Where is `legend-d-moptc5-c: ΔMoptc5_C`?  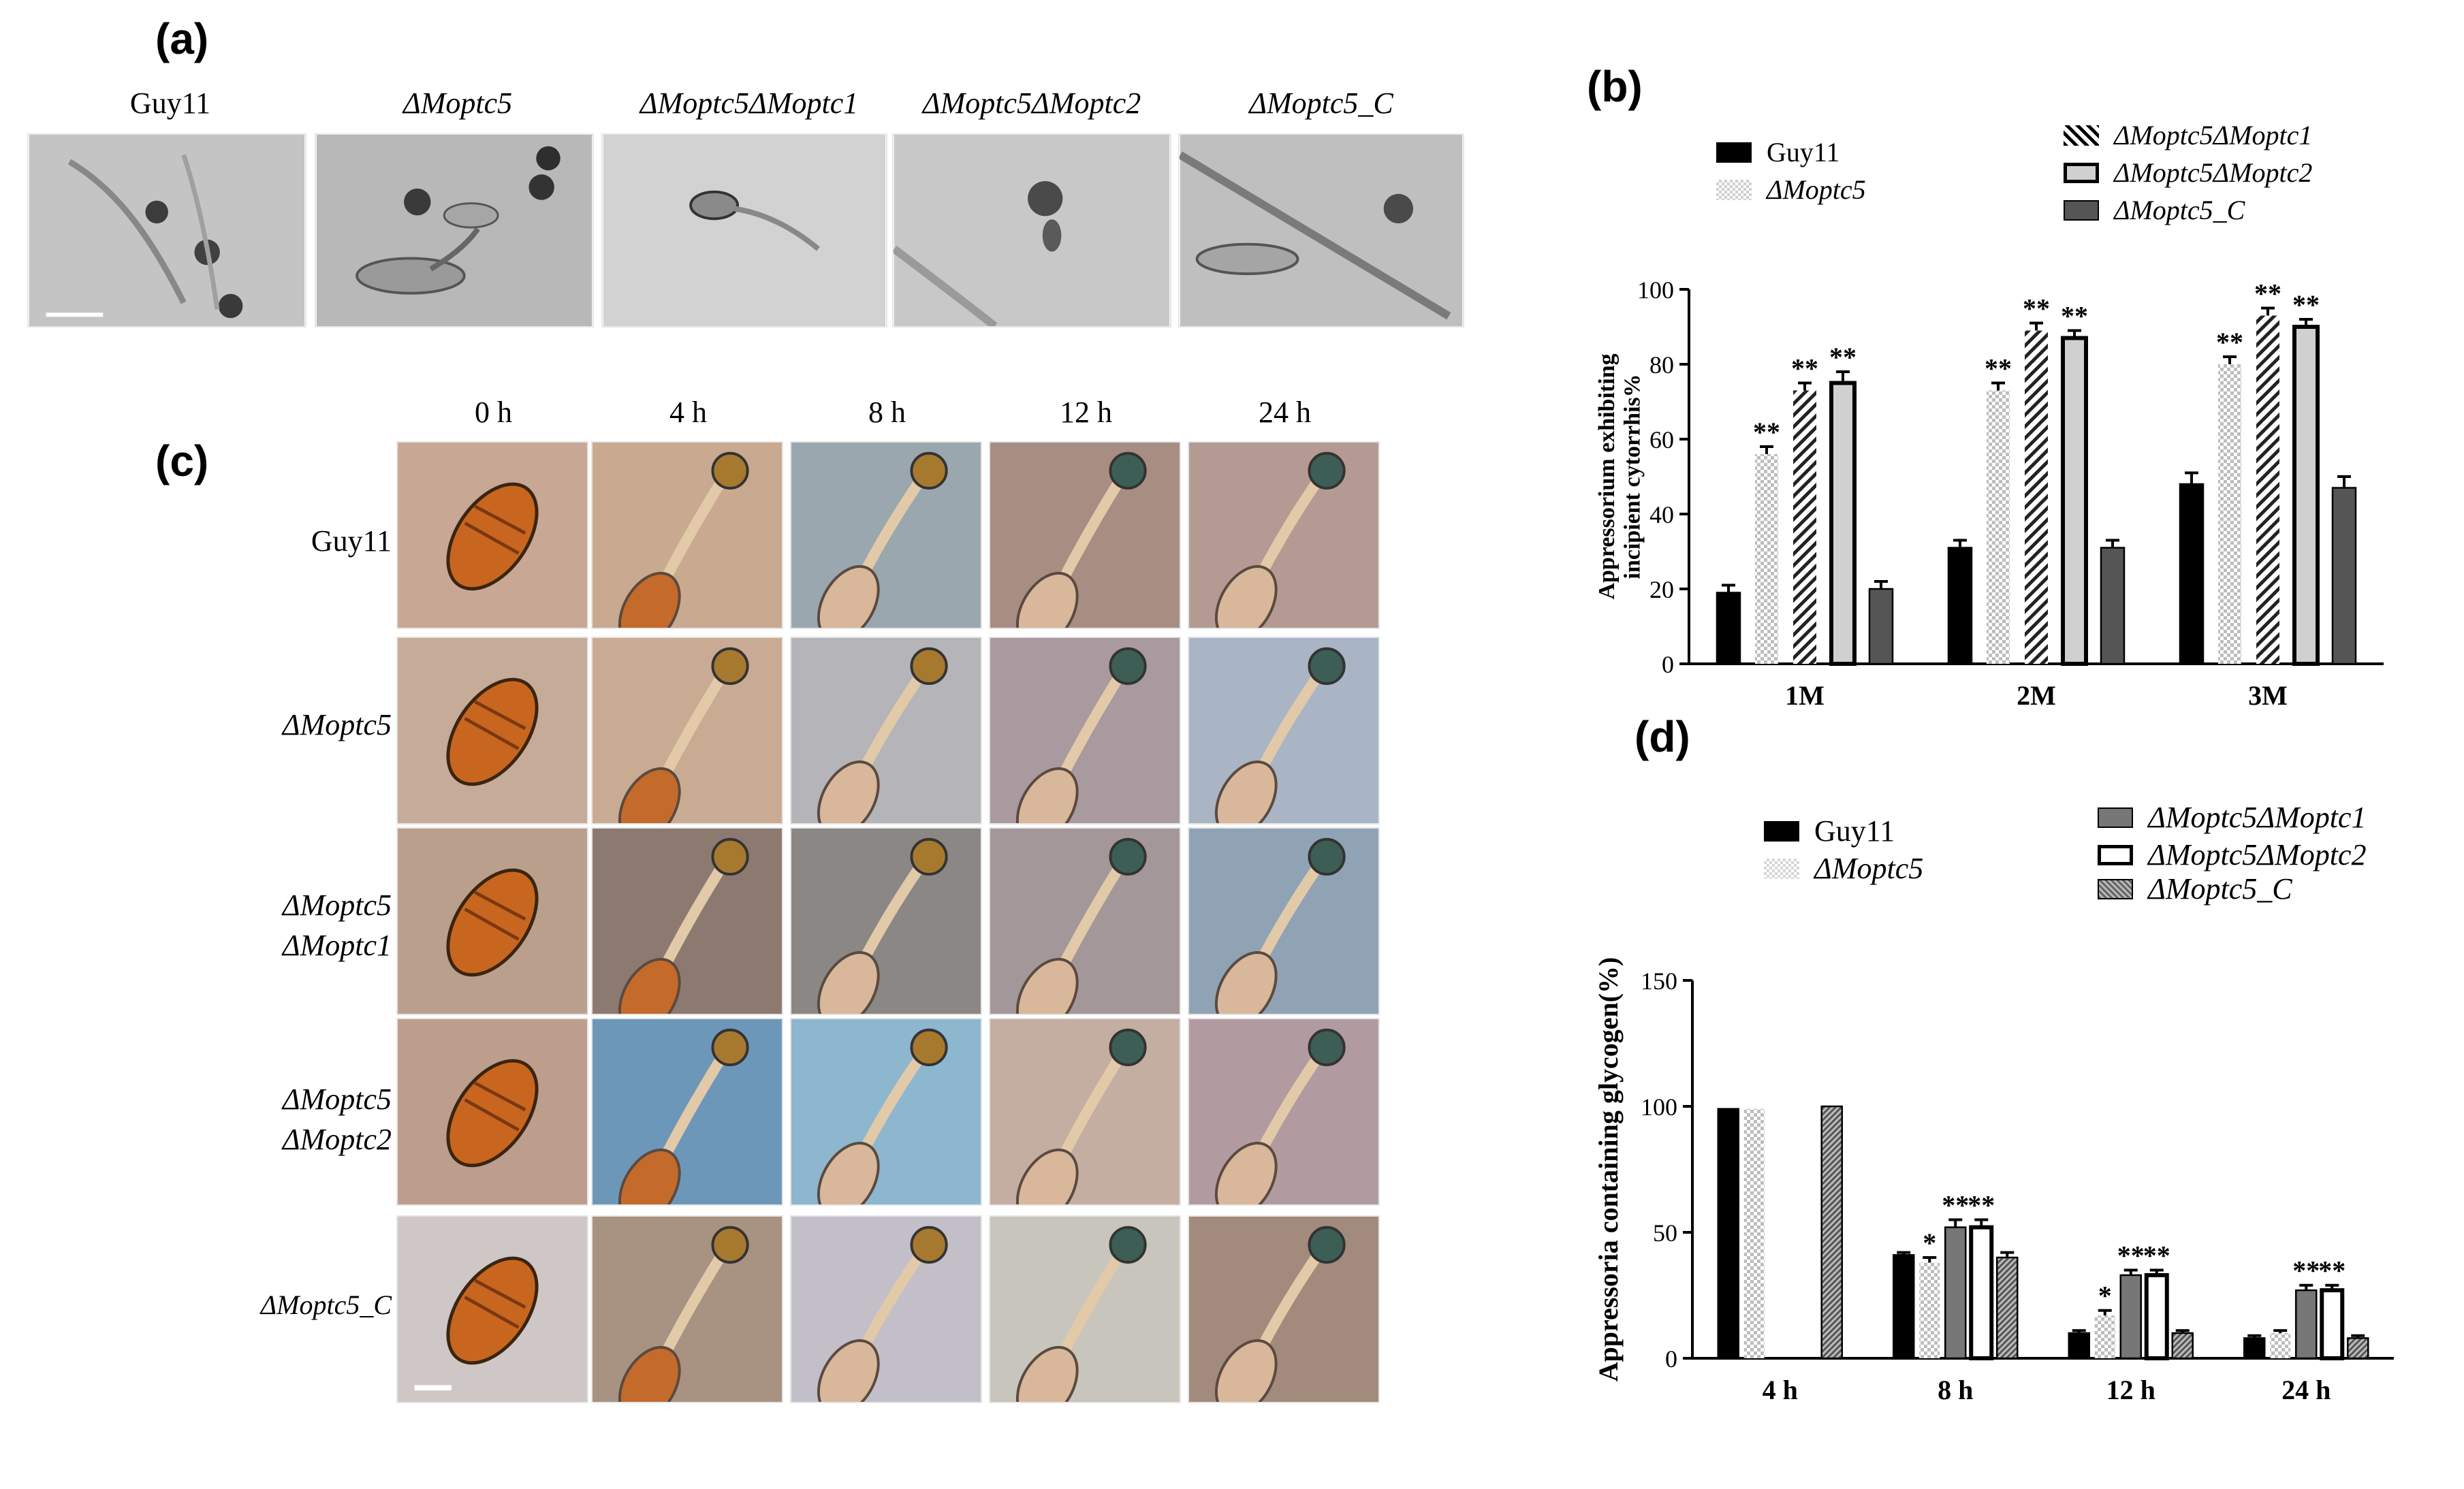
legend-d-moptc5-c: ΔMoptc5_C is located at coordinates (2195, 888).